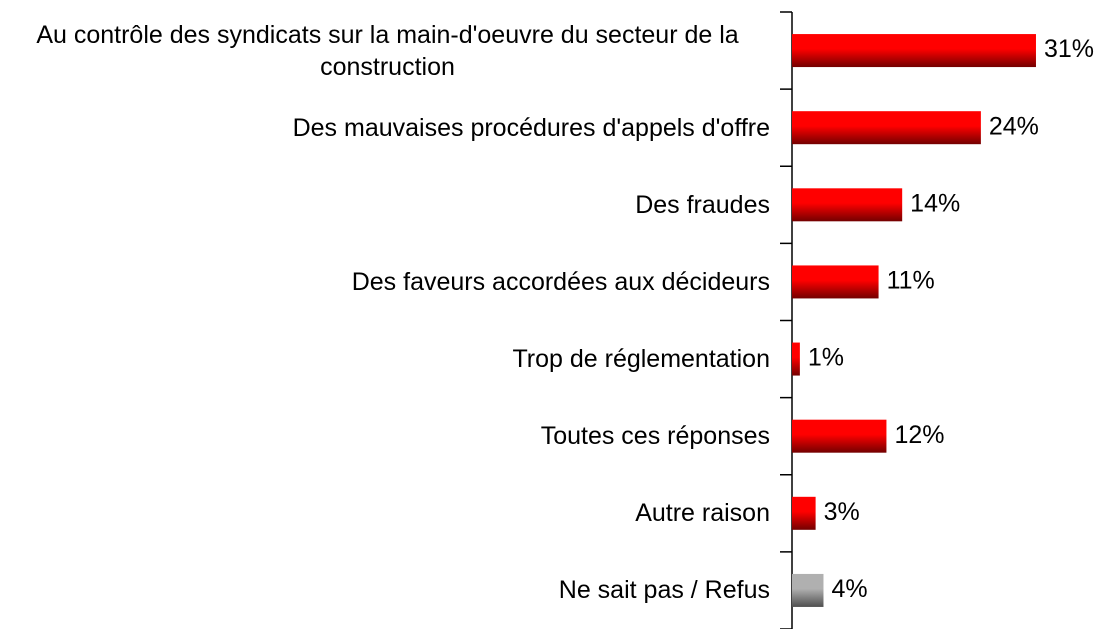 This screenshot has height=629, width=1107. Describe the element at coordinates (1069, 49) in the screenshot. I see `value-label: 31%` at that location.